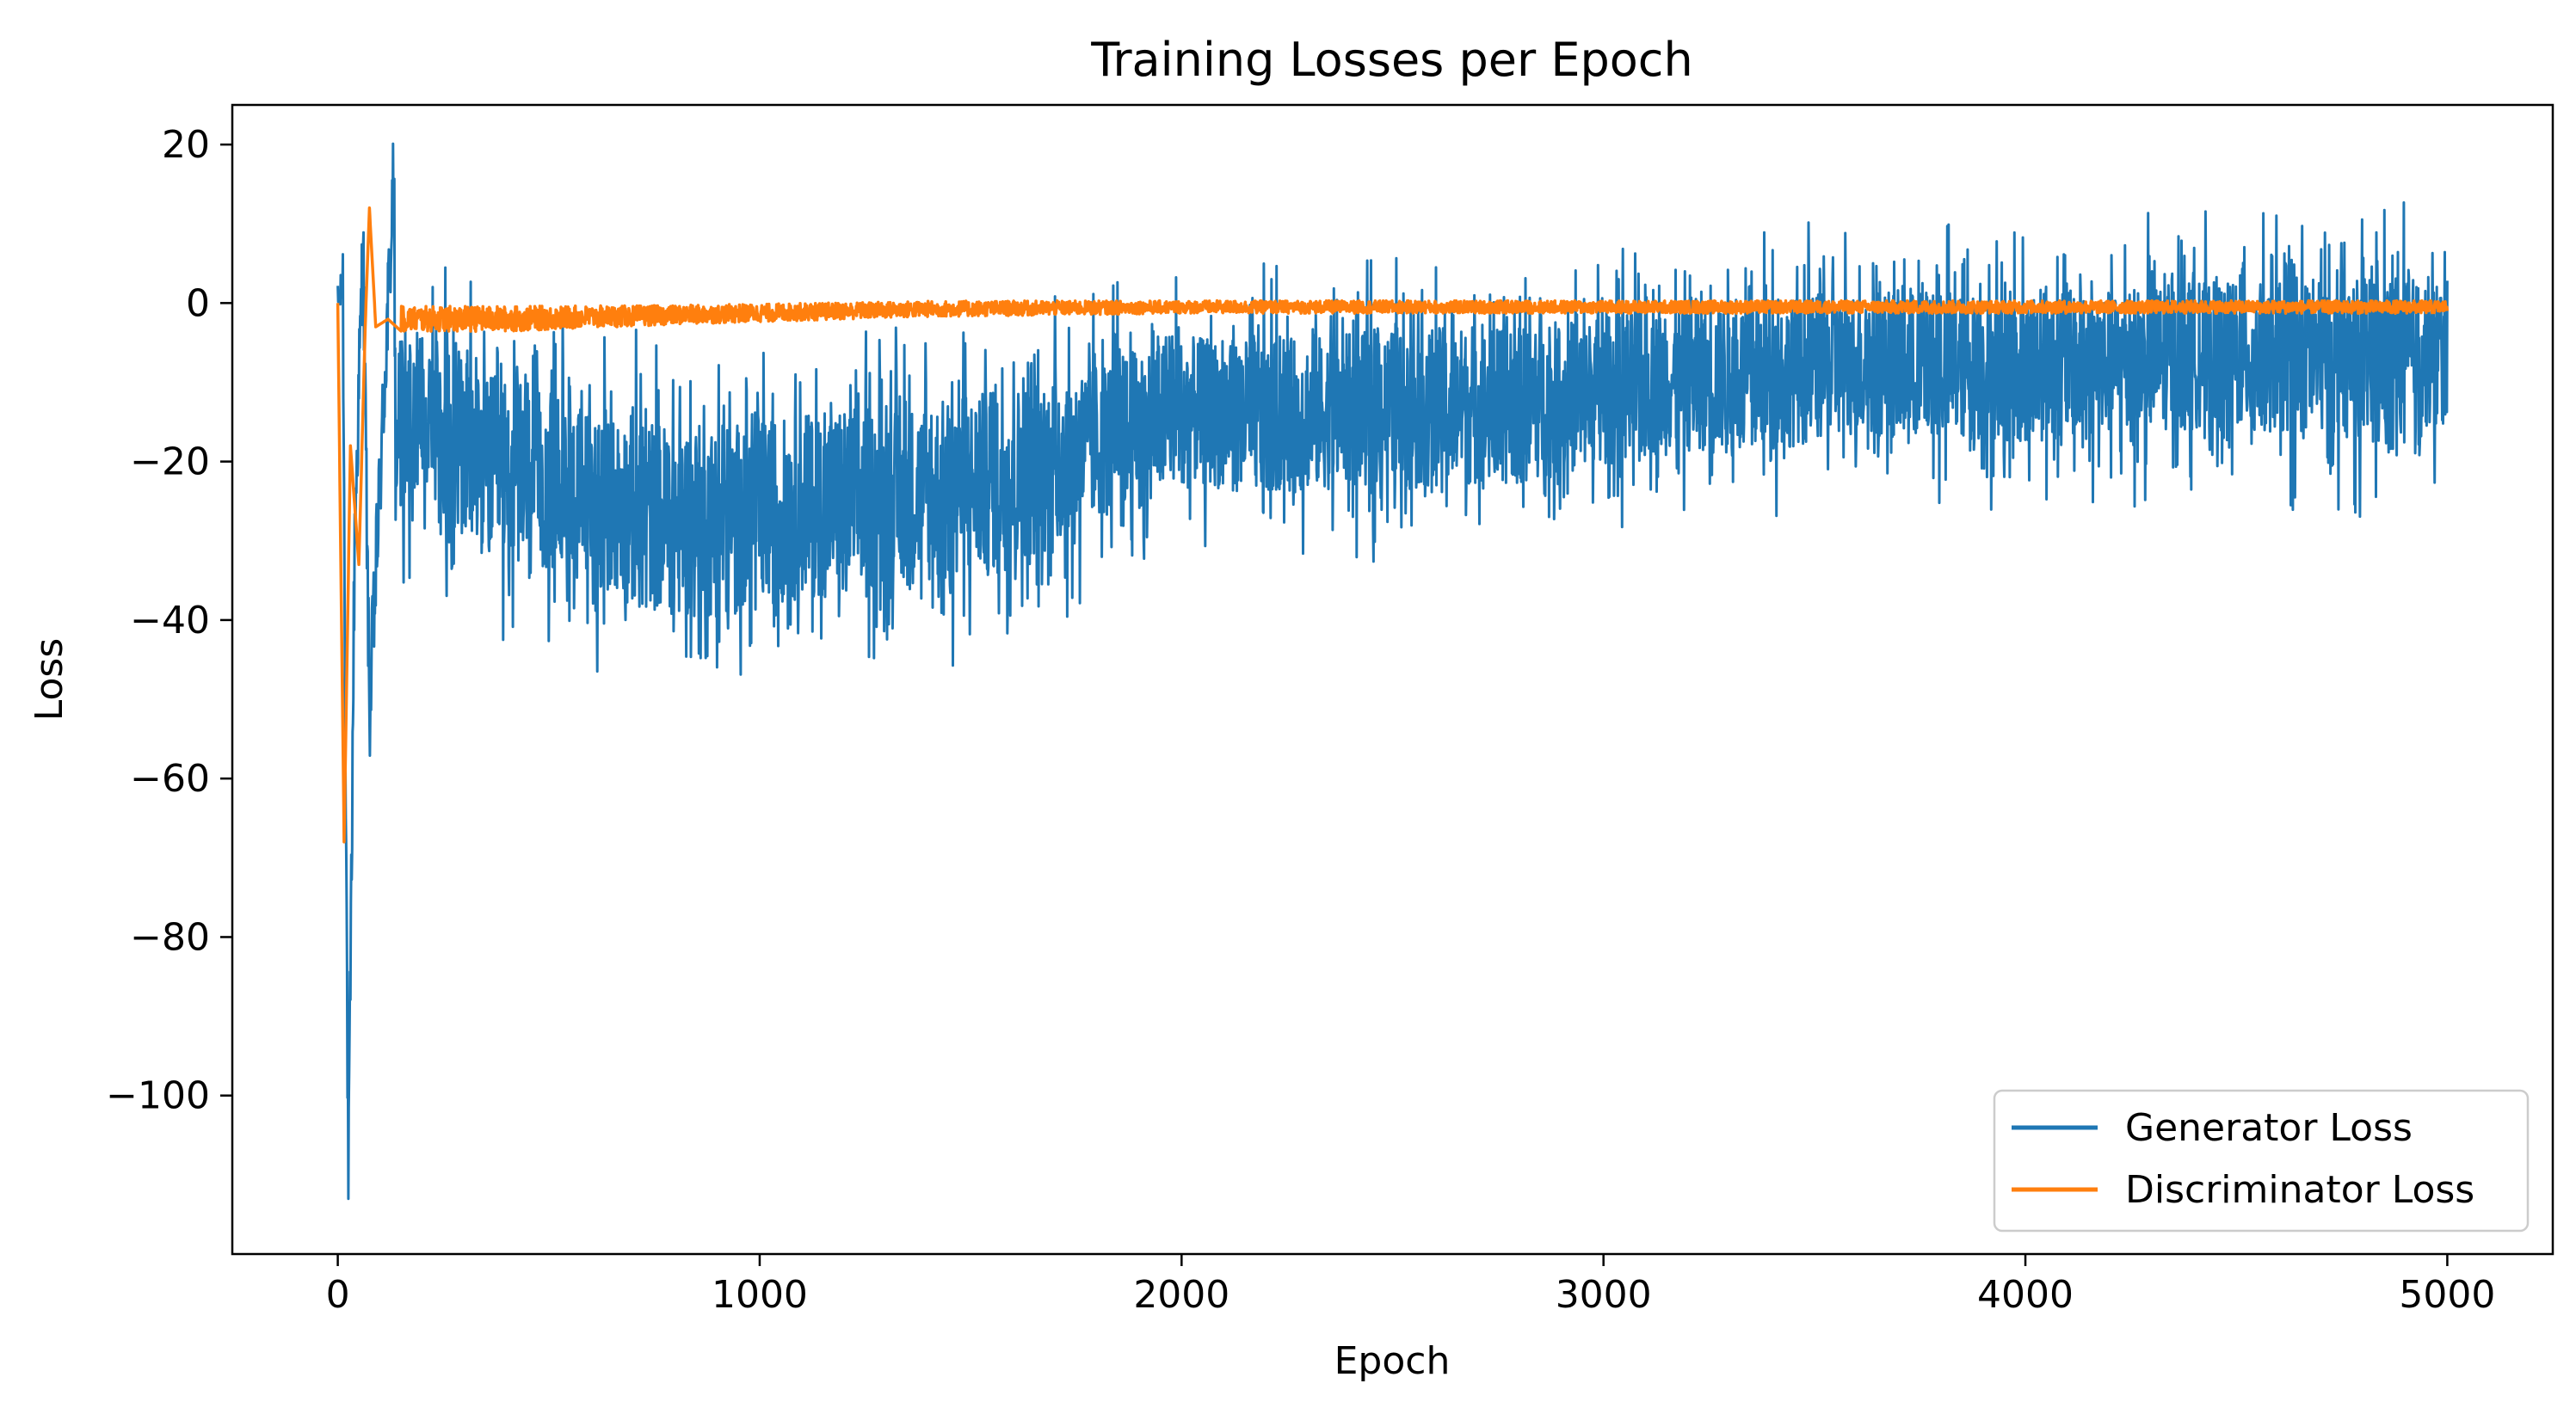  What do you see at coordinates (170, 779) in the screenshot?
I see `y-tick-label: −60` at bounding box center [170, 779].